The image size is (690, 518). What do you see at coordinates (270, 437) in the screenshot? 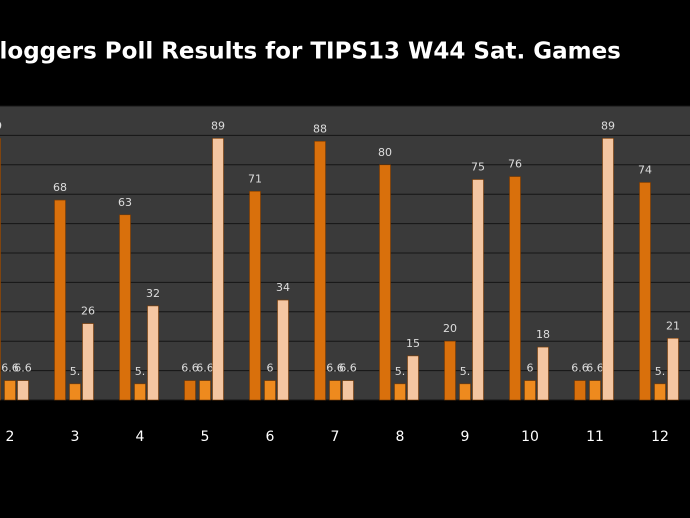
I see `x-tick-label: 6` at bounding box center [270, 437].